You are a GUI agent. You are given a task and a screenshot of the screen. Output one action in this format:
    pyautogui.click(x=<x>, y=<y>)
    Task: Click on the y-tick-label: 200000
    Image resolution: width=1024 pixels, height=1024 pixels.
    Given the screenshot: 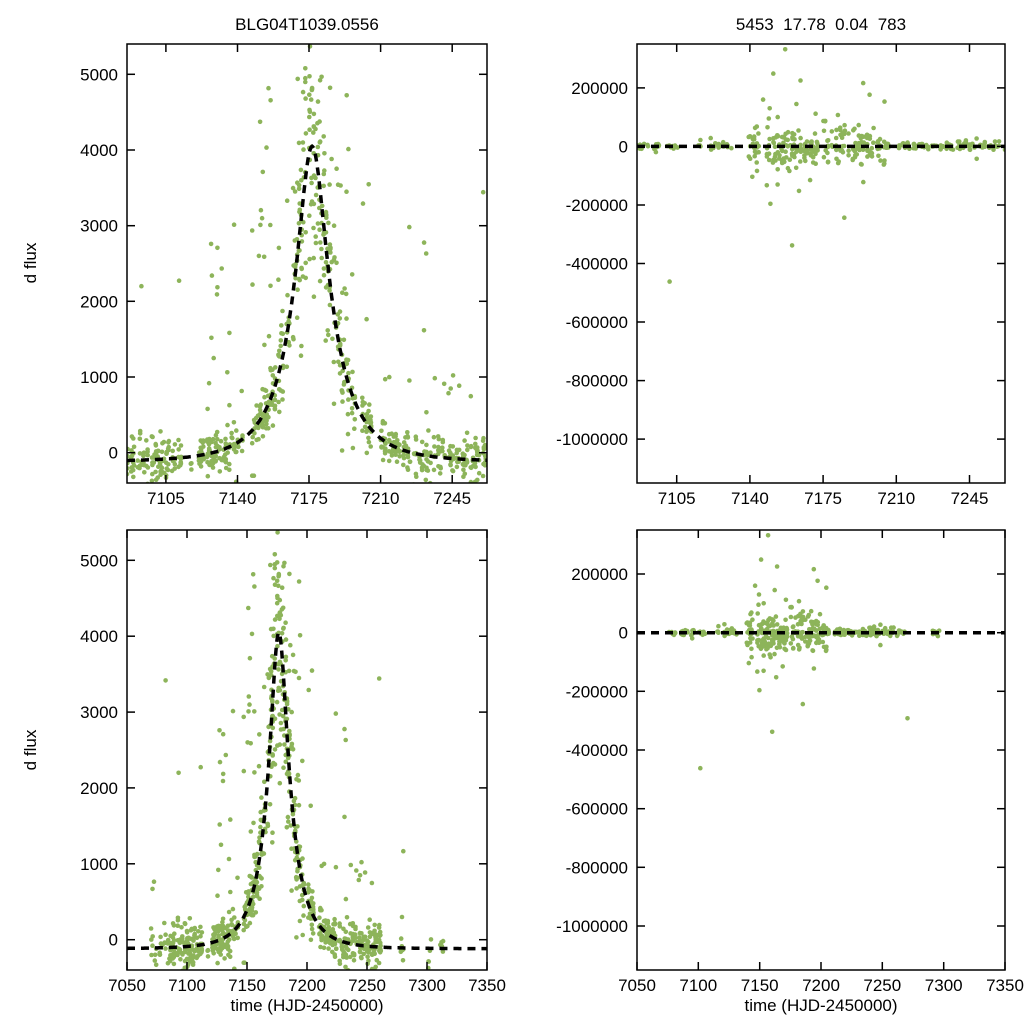 What is the action you would take?
    pyautogui.click(x=599, y=88)
    